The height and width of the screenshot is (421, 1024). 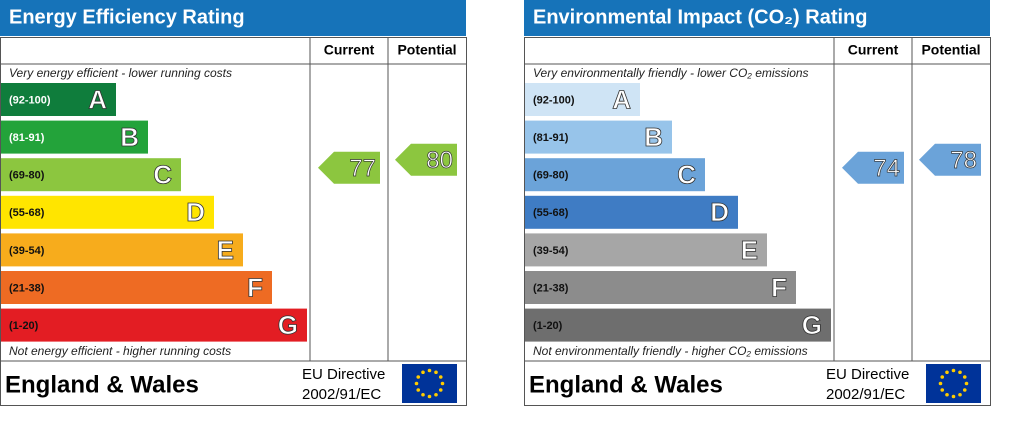 What do you see at coordinates (362, 168) in the screenshot?
I see `rating-value: 77` at bounding box center [362, 168].